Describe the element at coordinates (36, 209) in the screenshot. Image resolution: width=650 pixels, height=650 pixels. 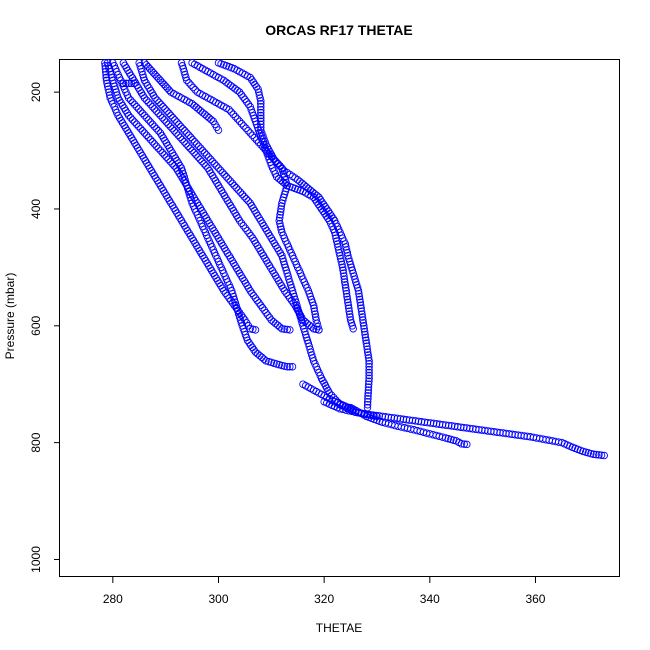
I see `y-tick-label: 400` at that location.